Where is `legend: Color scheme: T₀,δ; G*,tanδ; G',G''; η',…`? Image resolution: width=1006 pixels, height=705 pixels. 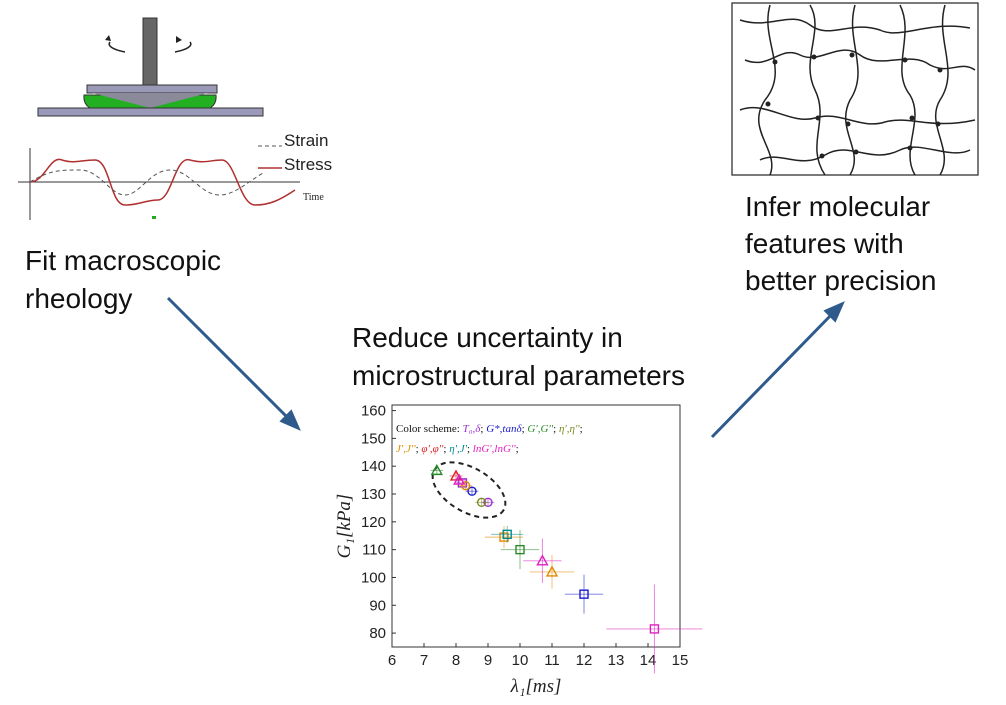 legend: Color scheme: T₀,δ; G*,tanδ; G',G''; η',… is located at coordinates (489, 429).